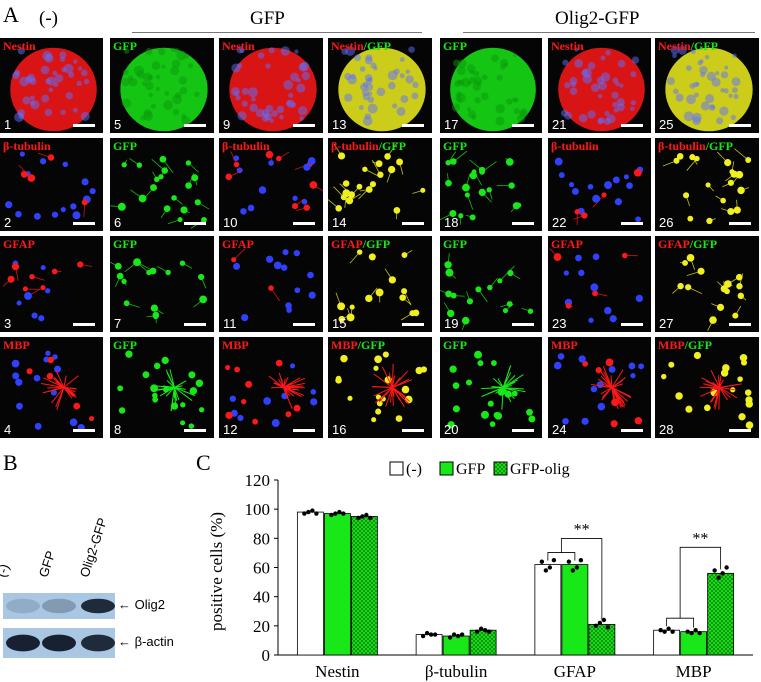 The width and height of the screenshot is (761, 682). What do you see at coordinates (118, 323) in the screenshot?
I see `tile-number: 7` at bounding box center [118, 323].